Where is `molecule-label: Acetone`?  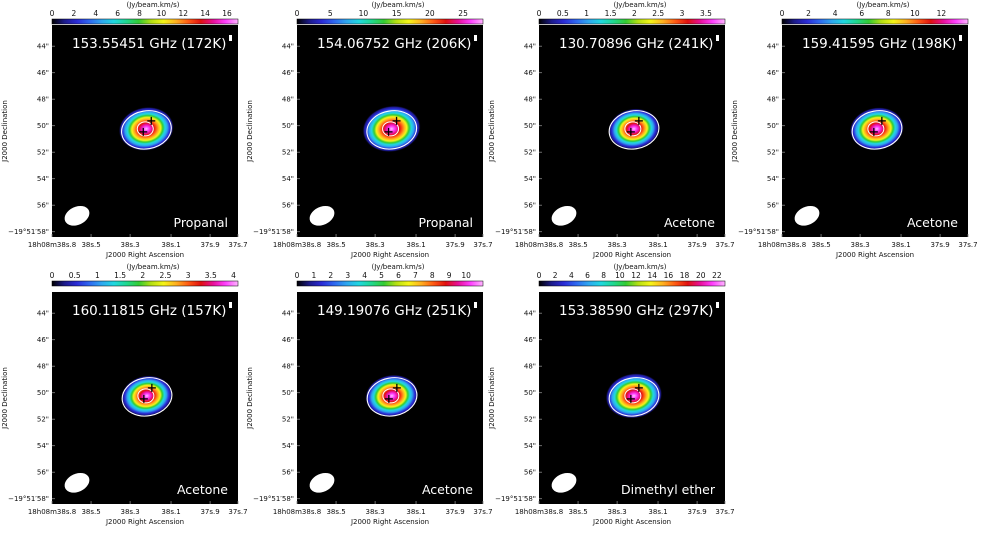
molecule-label: Acetone is located at coordinates (447, 489).